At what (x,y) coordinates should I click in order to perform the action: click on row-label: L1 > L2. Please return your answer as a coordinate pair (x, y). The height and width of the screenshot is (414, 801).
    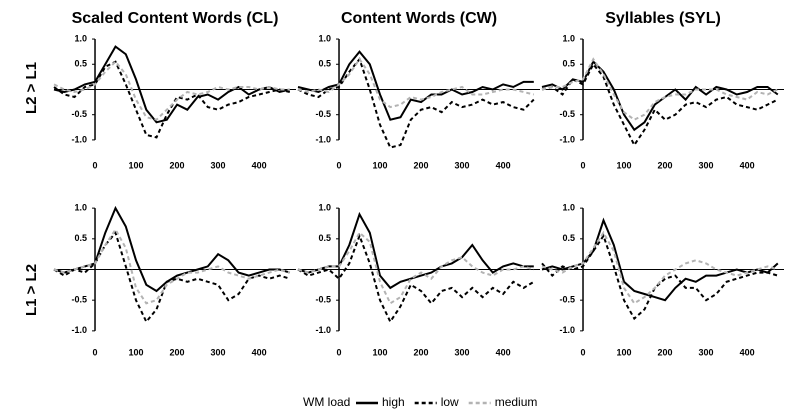
    Looking at the image, I should click on (31, 290).